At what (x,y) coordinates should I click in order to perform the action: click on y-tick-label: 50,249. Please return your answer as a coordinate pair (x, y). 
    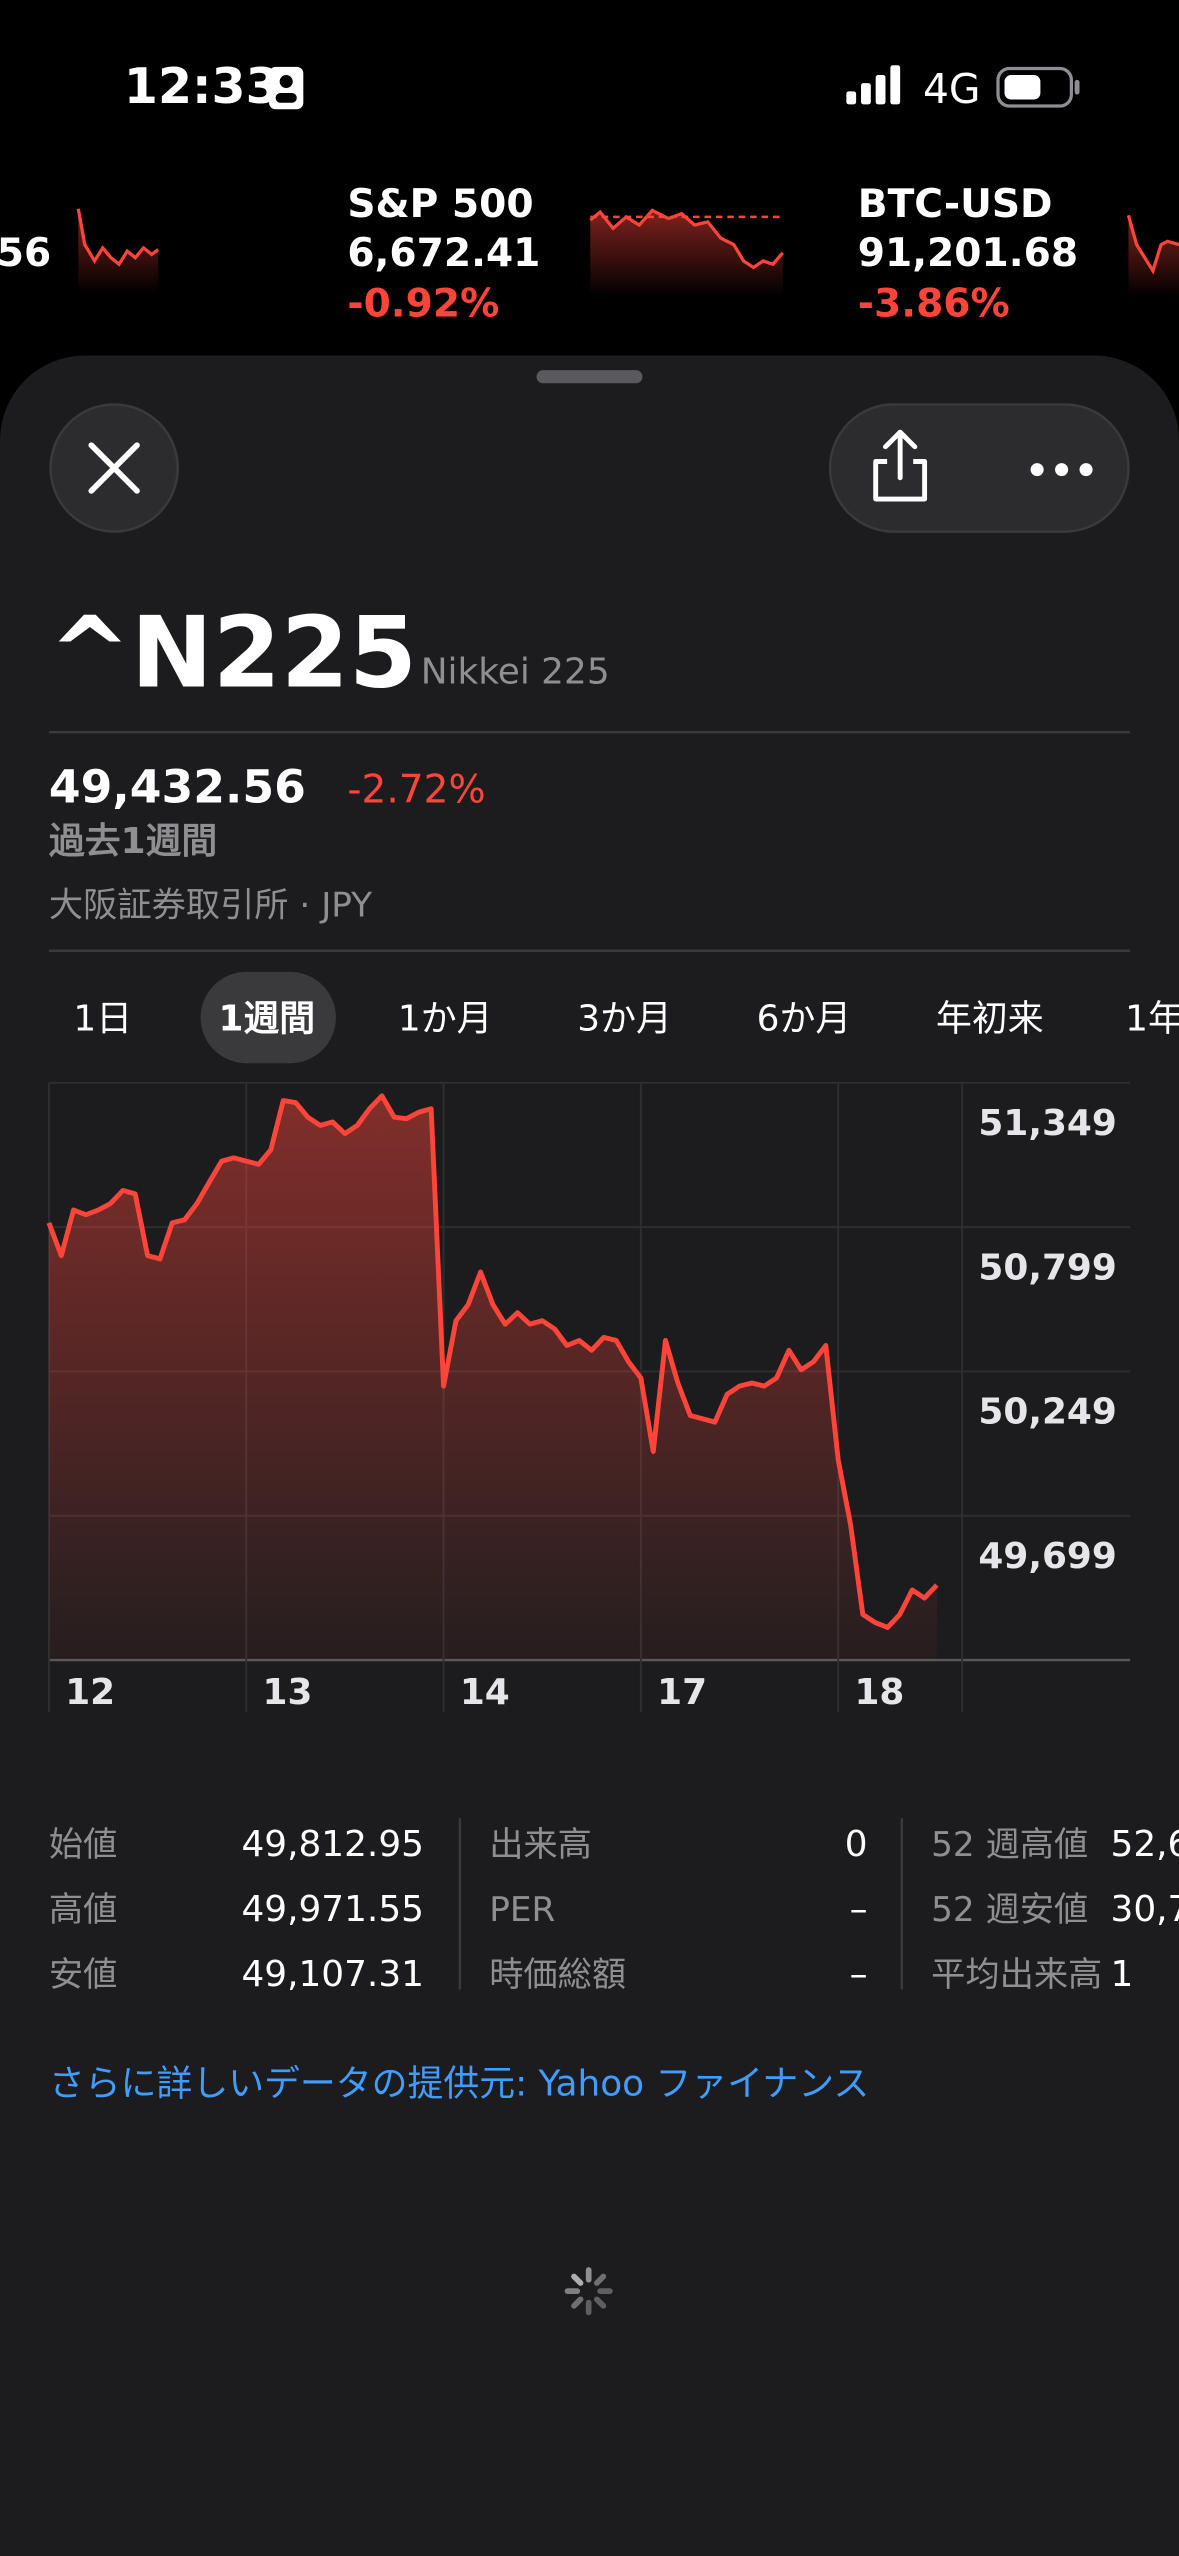
    Looking at the image, I should click on (1047, 1412).